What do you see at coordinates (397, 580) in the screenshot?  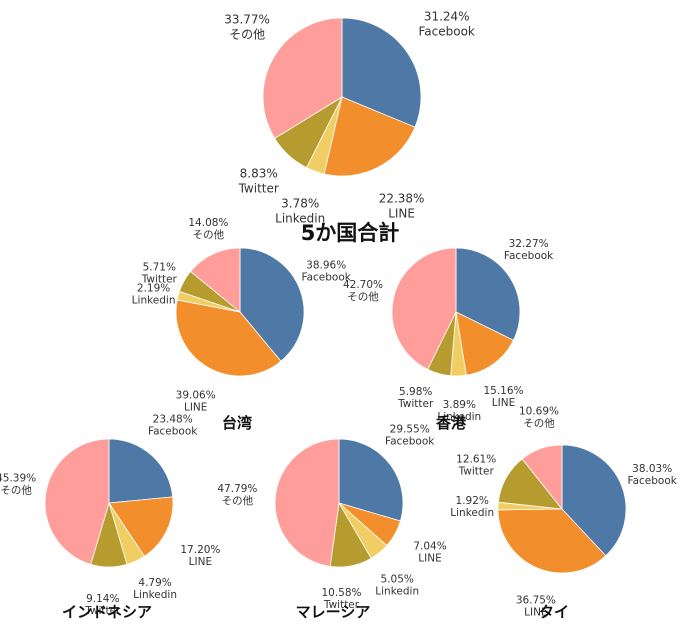 I see `slice-percent-label: 5.05%` at bounding box center [397, 580].